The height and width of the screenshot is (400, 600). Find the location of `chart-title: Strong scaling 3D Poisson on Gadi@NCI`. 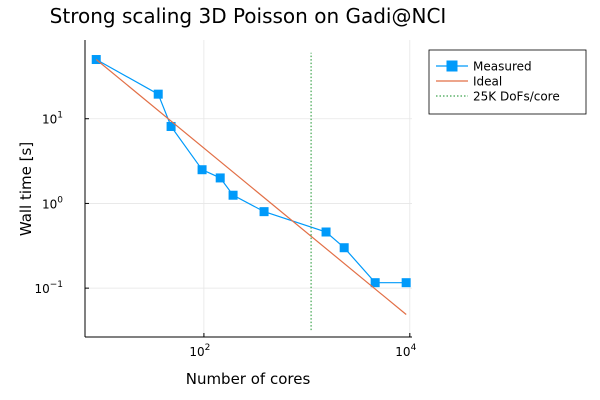

chart-title: Strong scaling 3D Poisson on Gadi@NCI is located at coordinates (248, 16).